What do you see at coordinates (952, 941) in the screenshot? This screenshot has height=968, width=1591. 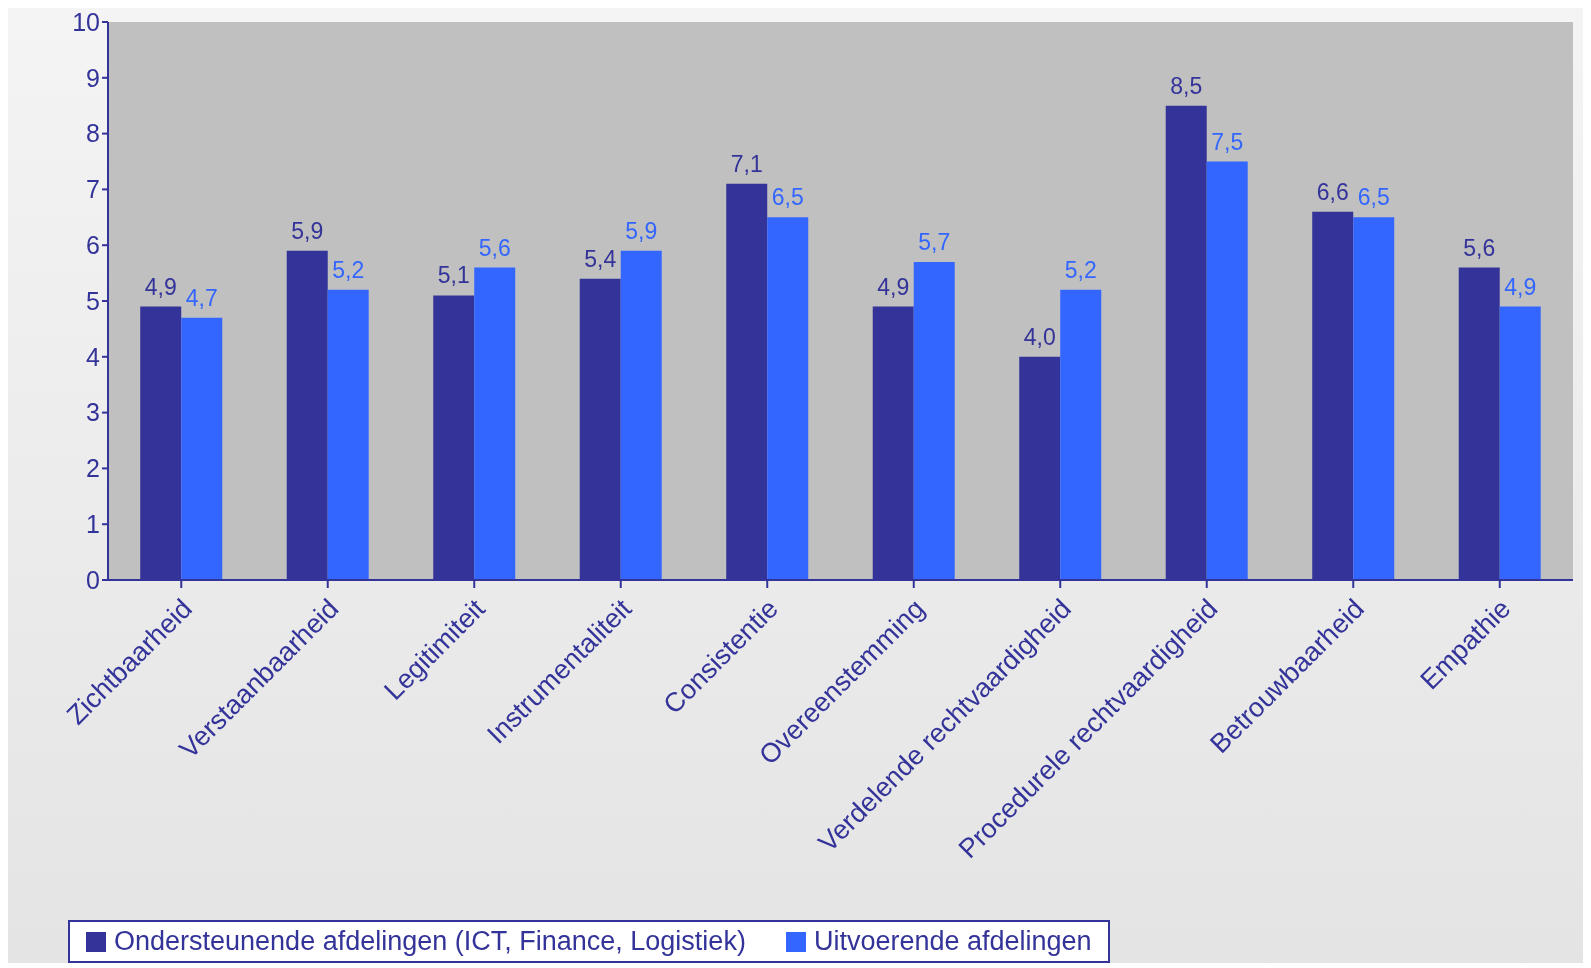 I see `legend-label: Uitvoerende afdelingen` at bounding box center [952, 941].